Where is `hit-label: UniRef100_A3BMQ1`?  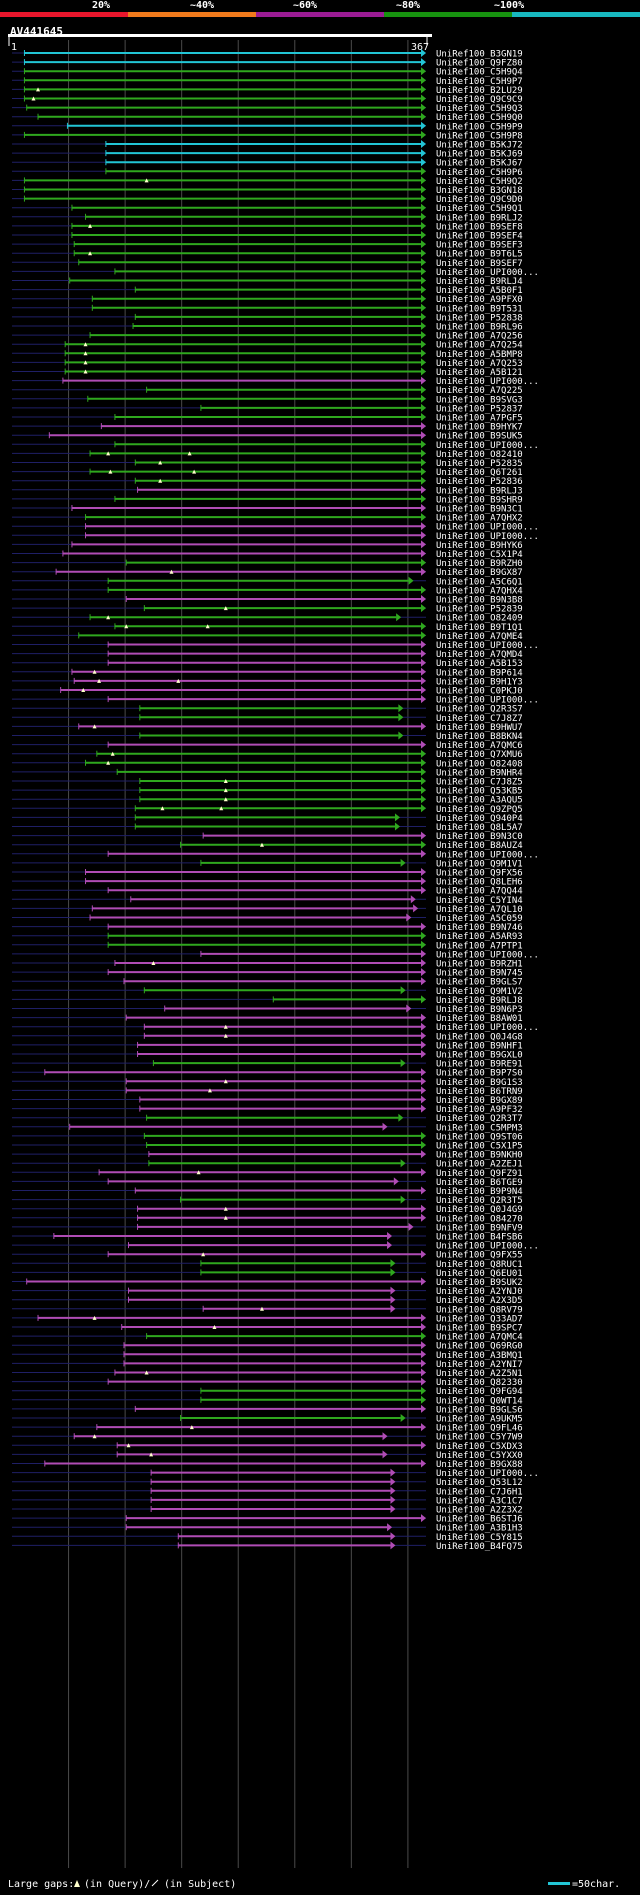 hit-label: UniRef100_A3BMQ1 is located at coordinates (479, 1356).